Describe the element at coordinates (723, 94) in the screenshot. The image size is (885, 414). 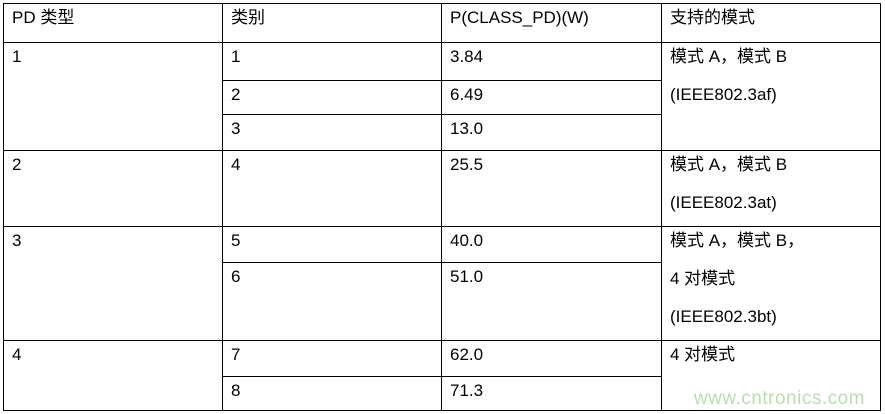
I see `mode-line: (IEEE802.3af)` at that location.